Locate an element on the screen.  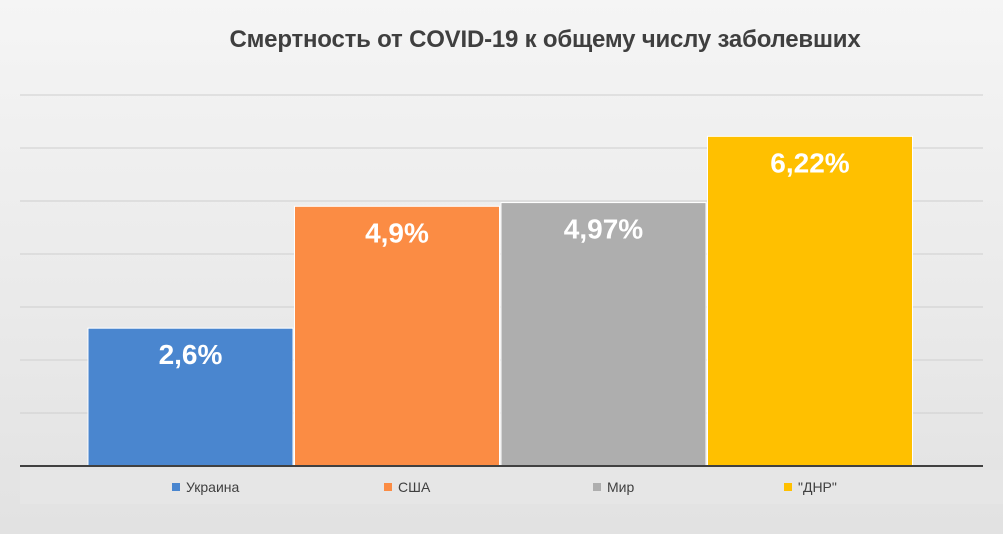
legend-item: "ДНР" is located at coordinates (810, 487).